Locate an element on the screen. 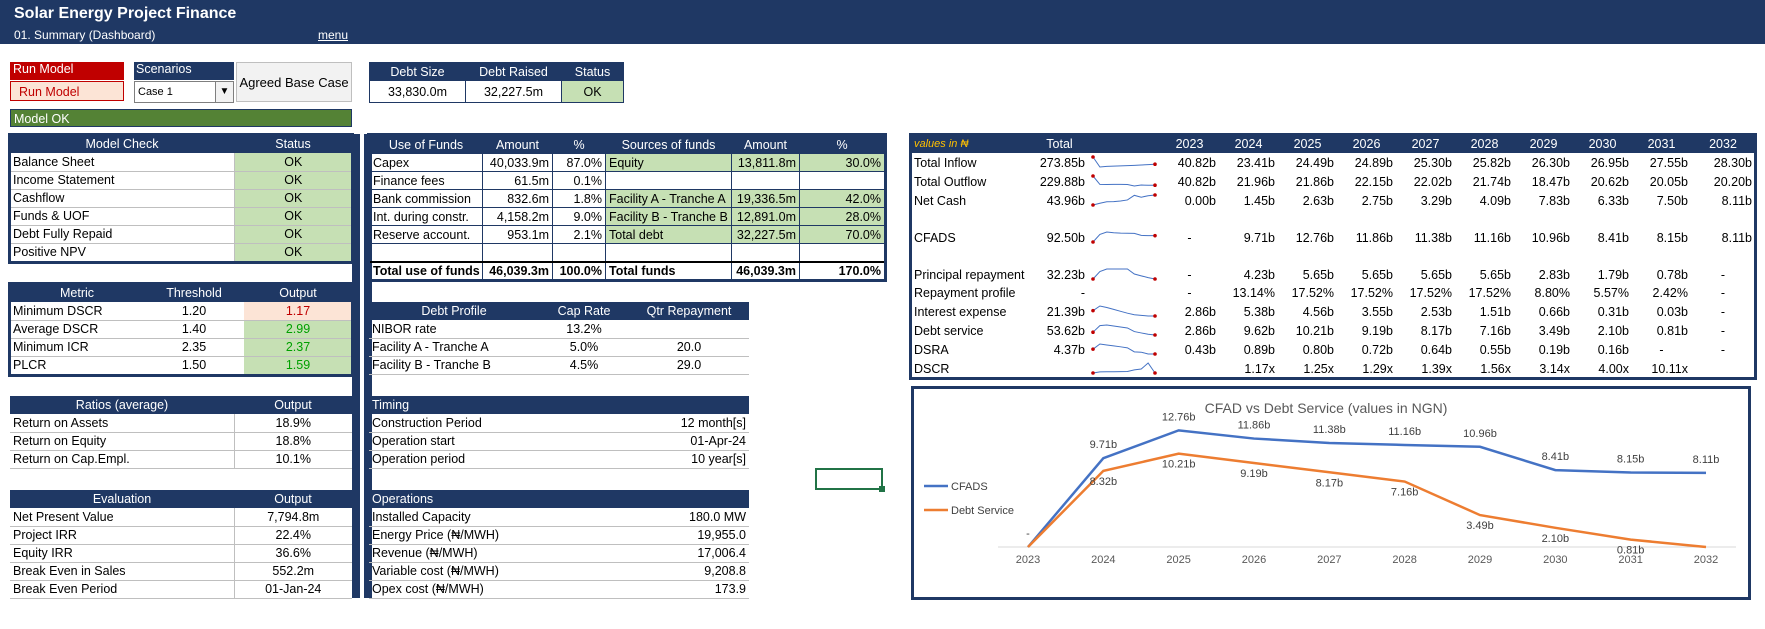 This screenshot has width=1765, height=629. data-label: 9.71b is located at coordinates (1104, 445).